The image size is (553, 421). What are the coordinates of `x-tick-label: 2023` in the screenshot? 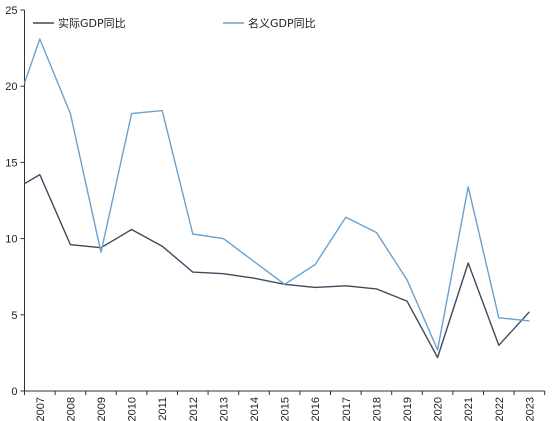 It's located at (530, 409).